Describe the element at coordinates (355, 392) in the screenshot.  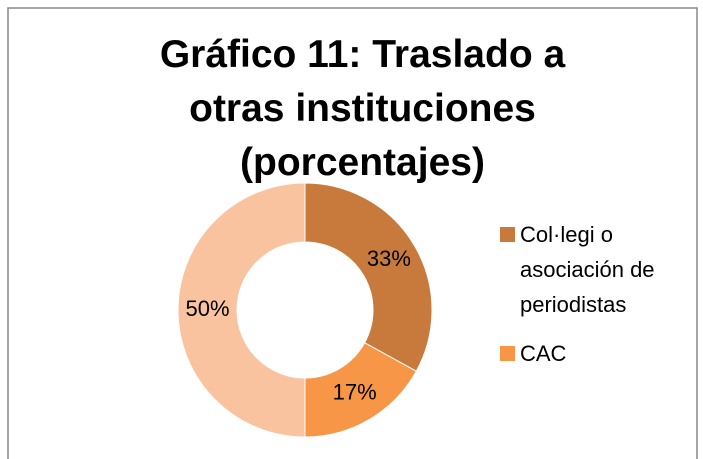
I see `data-label: 17%` at that location.